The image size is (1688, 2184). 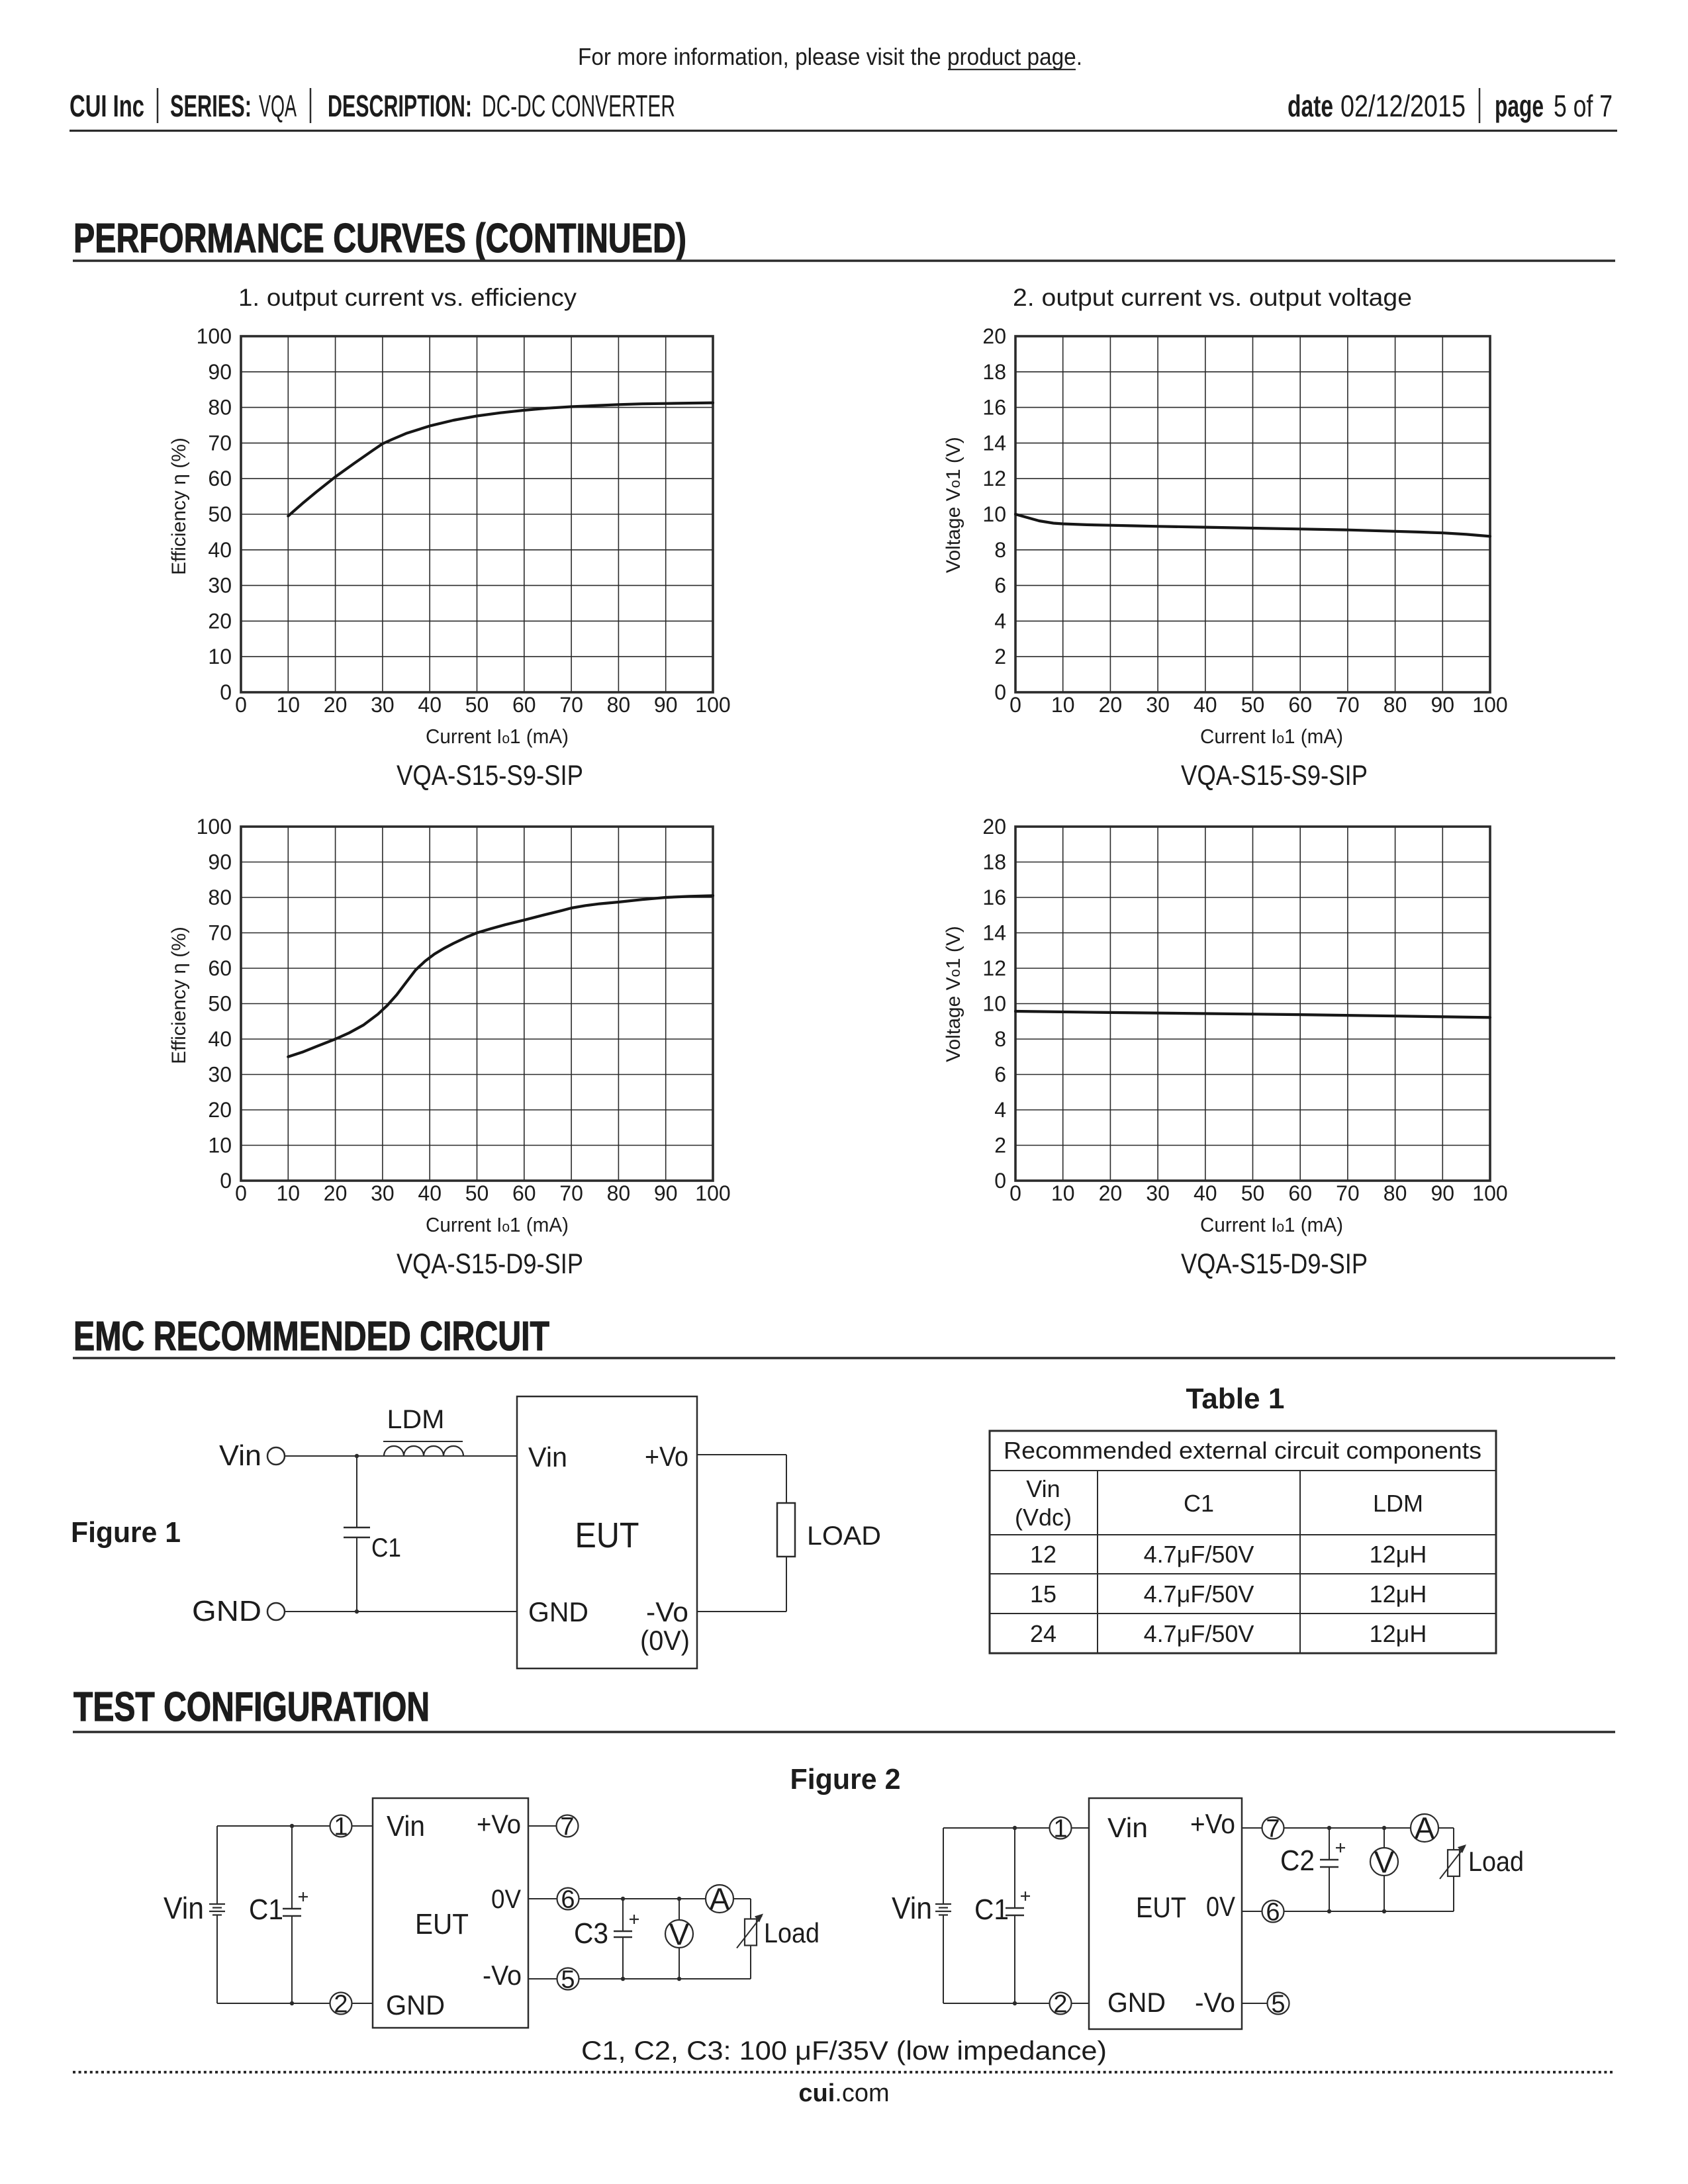 What do you see at coordinates (665, 1641) in the screenshot?
I see `svg-text: (0V)` at bounding box center [665, 1641].